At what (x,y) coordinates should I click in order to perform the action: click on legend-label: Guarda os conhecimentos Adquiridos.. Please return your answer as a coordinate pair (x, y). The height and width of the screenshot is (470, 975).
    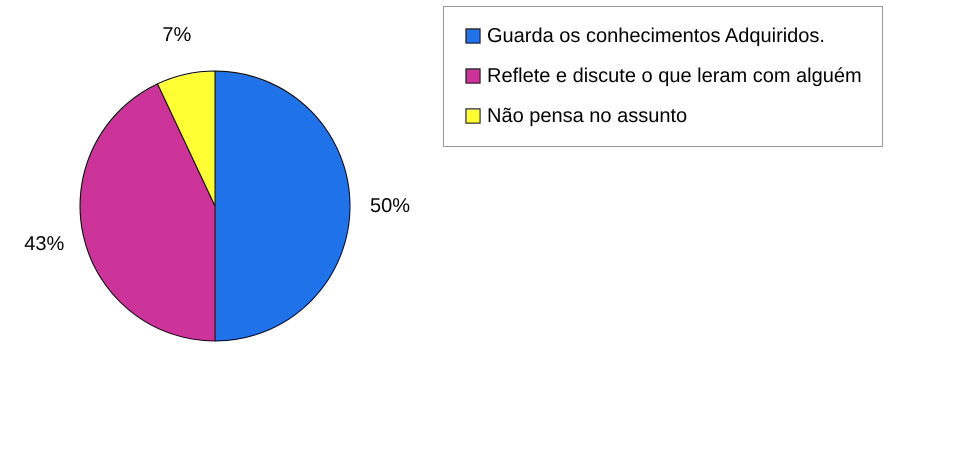
    Looking at the image, I should click on (656, 36).